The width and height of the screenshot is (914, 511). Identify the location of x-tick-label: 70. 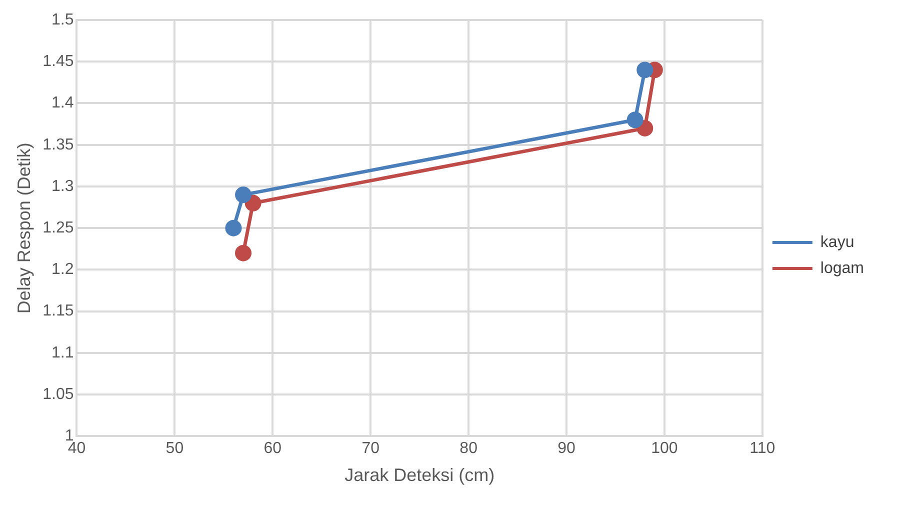
(371, 449).